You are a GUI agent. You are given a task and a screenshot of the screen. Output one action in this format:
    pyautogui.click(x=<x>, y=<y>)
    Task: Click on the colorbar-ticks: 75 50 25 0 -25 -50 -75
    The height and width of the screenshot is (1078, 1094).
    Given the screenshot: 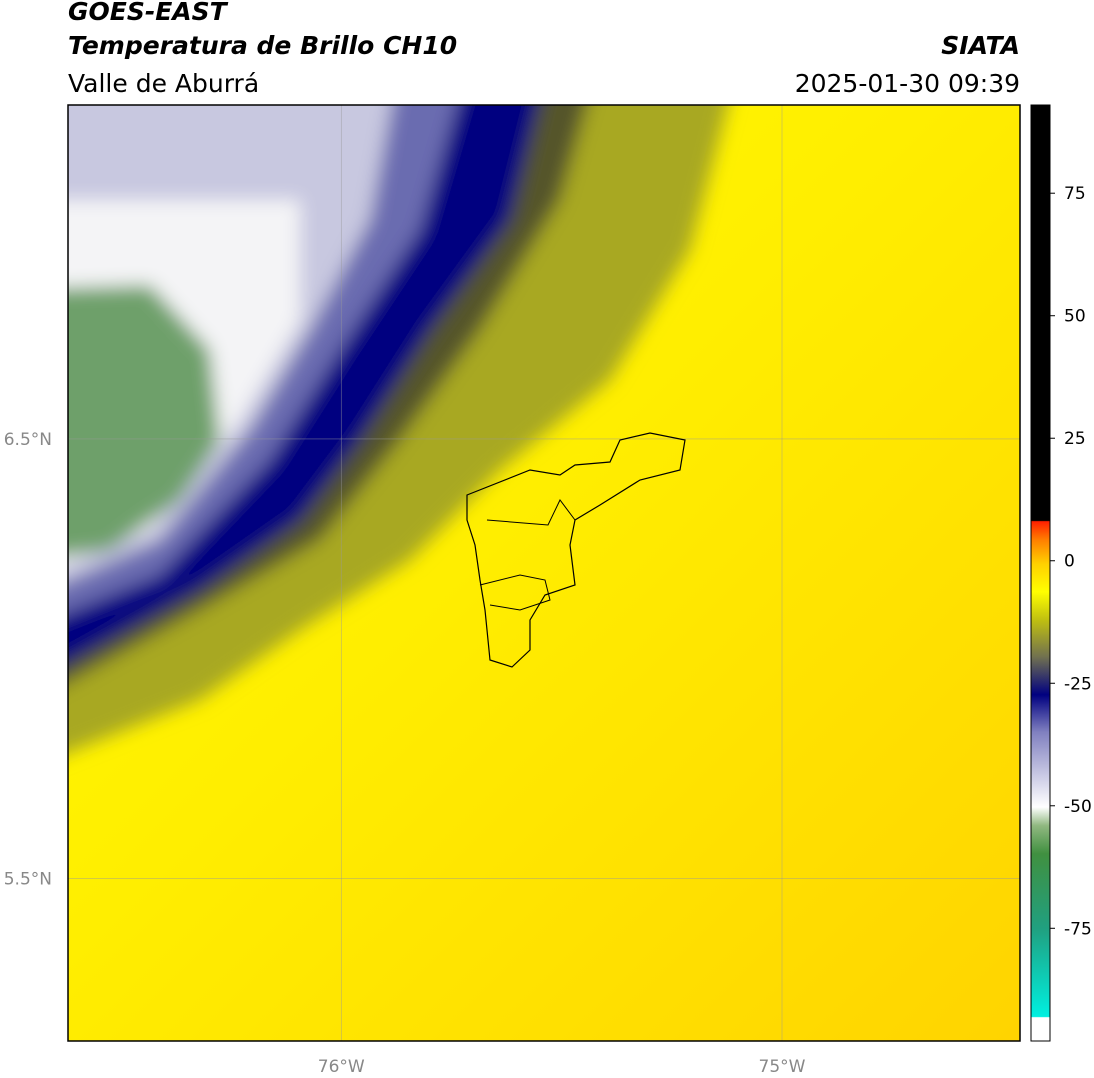 What is the action you would take?
    pyautogui.click(x=1071, y=561)
    